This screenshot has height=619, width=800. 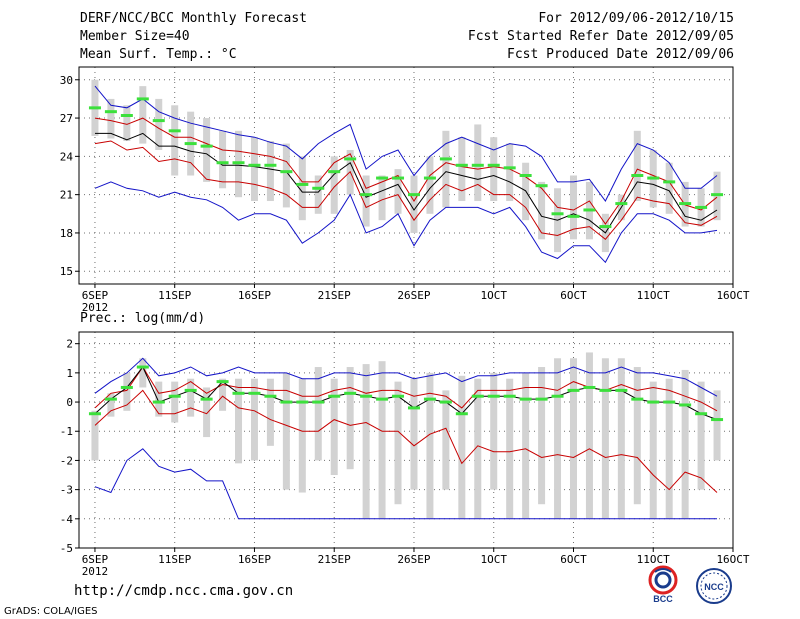 I want to click on y-tick-label: 24, so click(x=67, y=156).